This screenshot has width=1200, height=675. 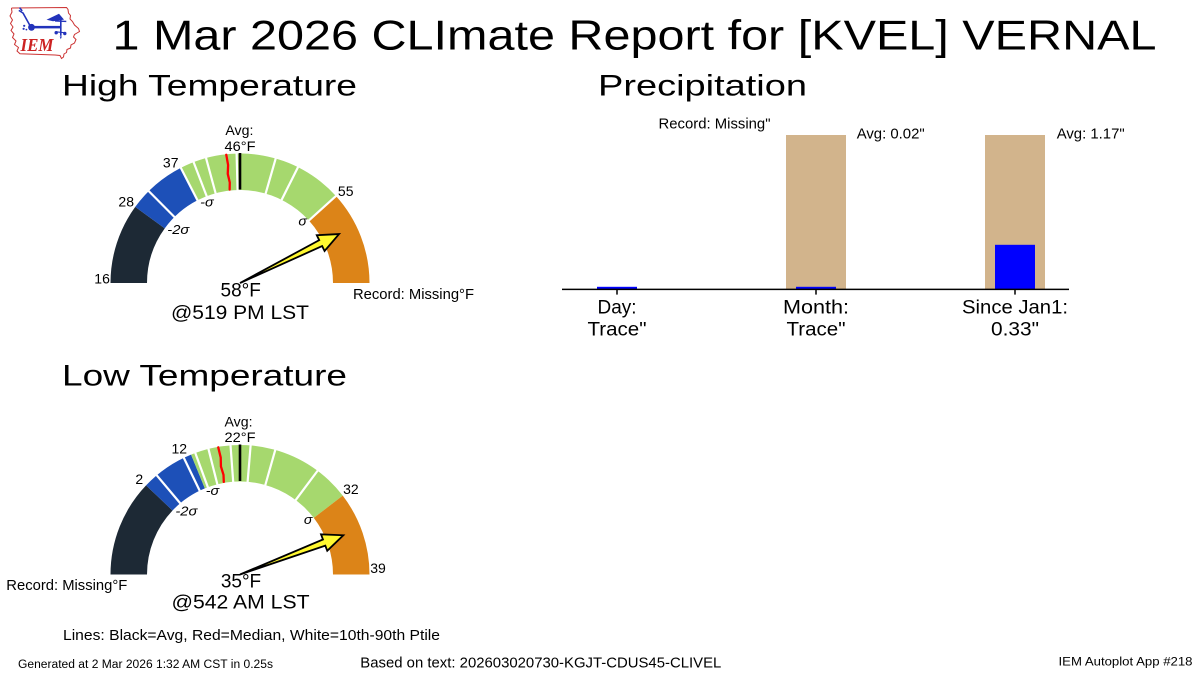 I want to click on svg-text: Avg: 1.17", so click(x=1091, y=134).